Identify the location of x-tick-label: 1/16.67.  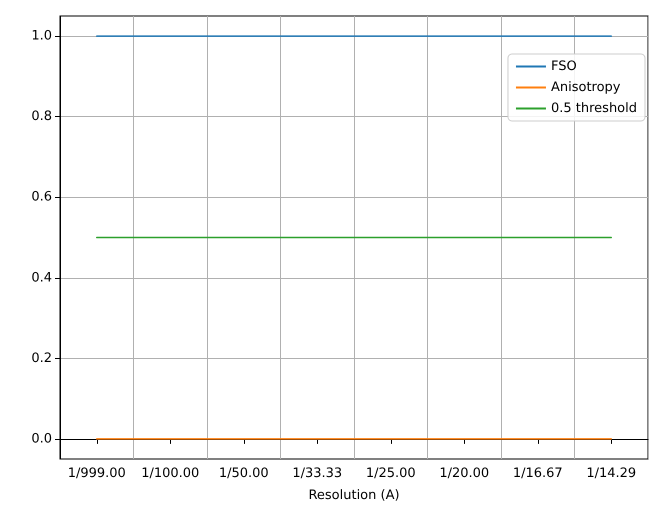
(537, 473).